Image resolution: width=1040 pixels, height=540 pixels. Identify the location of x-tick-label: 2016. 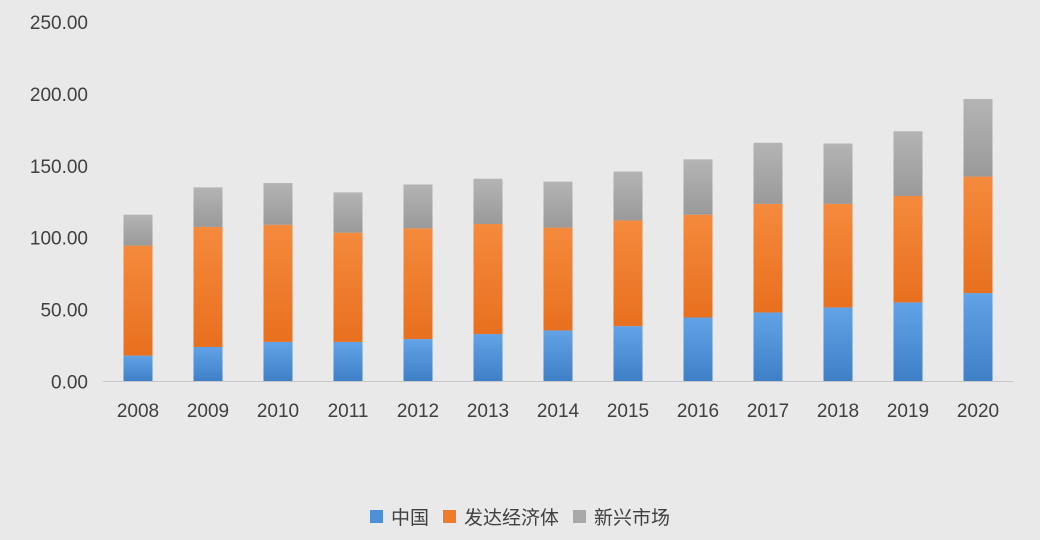
(698, 411).